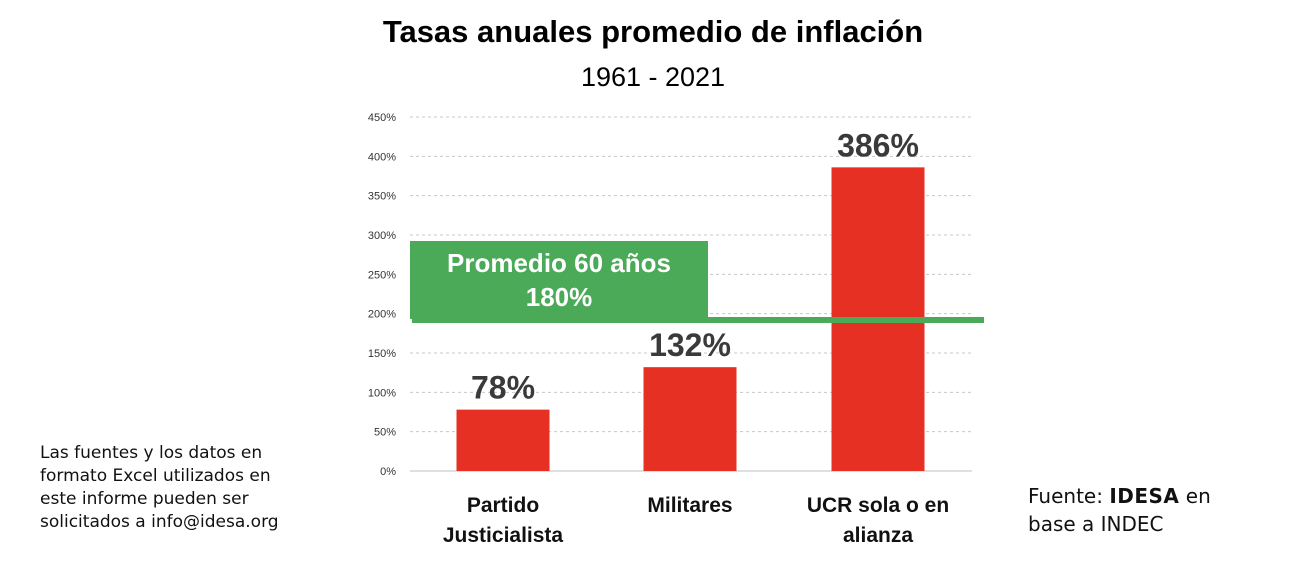 The image size is (1306, 588). Describe the element at coordinates (382, 236) in the screenshot. I see `y-tick-label: 300%` at that location.